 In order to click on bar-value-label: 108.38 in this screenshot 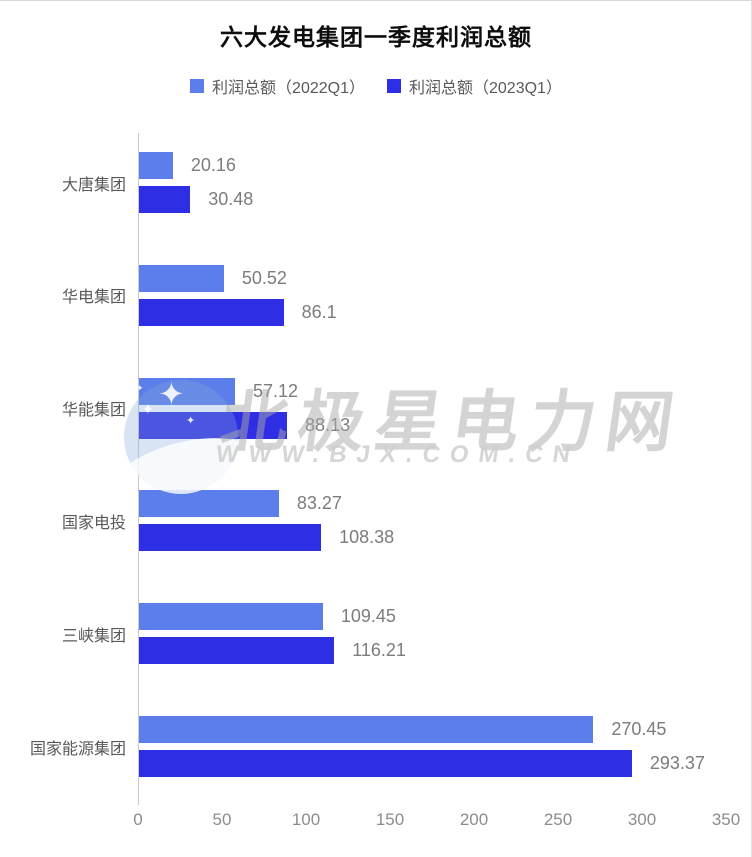, I will do `click(367, 537)`.